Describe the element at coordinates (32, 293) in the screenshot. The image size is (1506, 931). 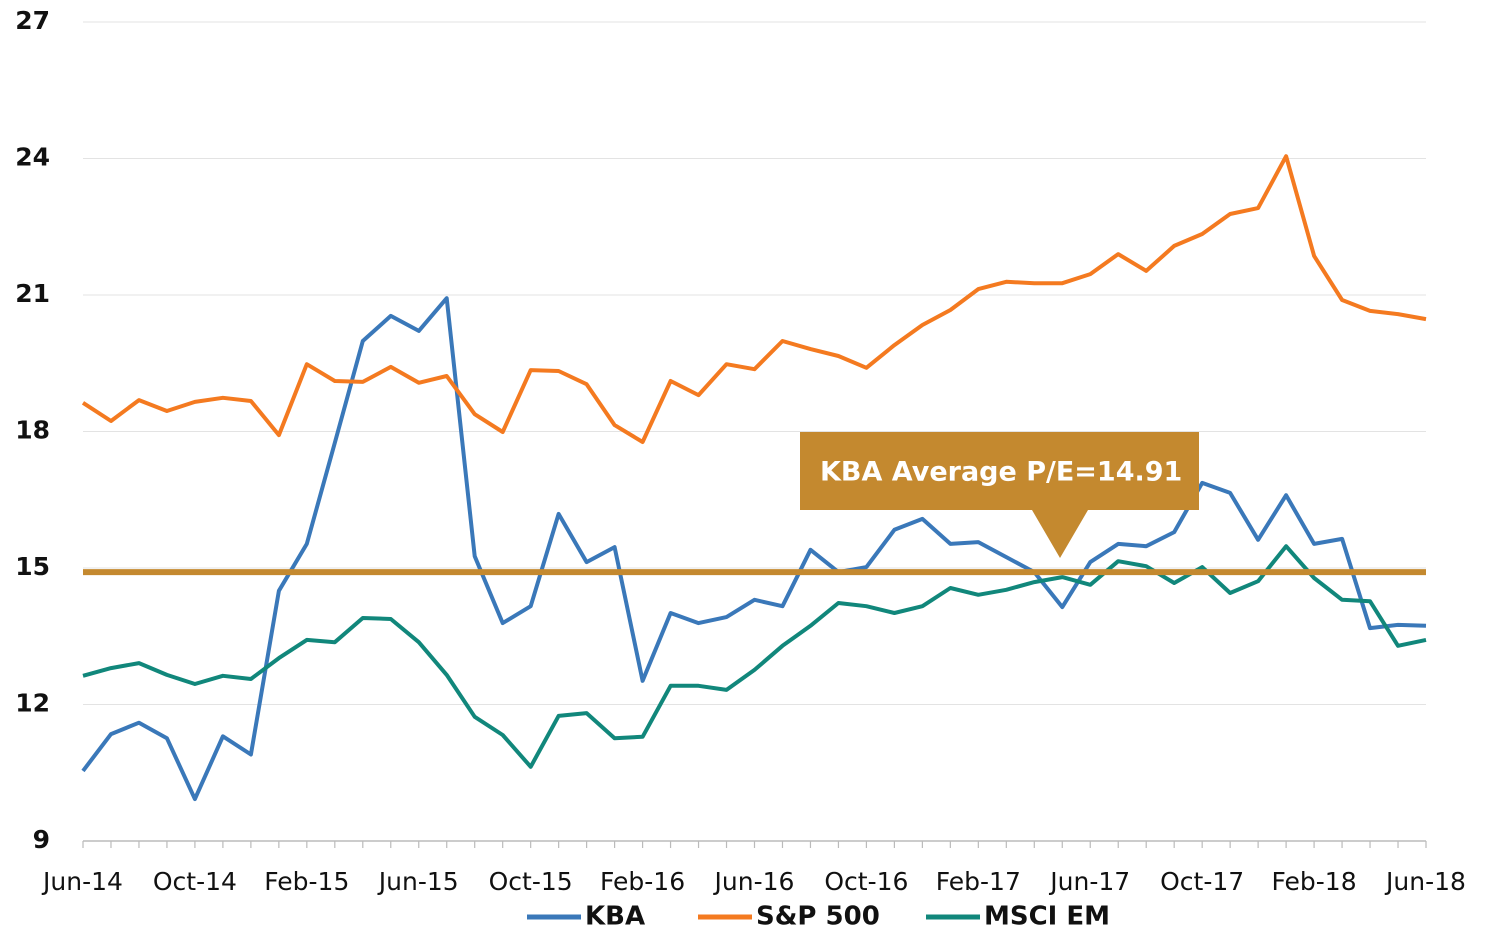
I see `y-tick-label: 21` at that location.